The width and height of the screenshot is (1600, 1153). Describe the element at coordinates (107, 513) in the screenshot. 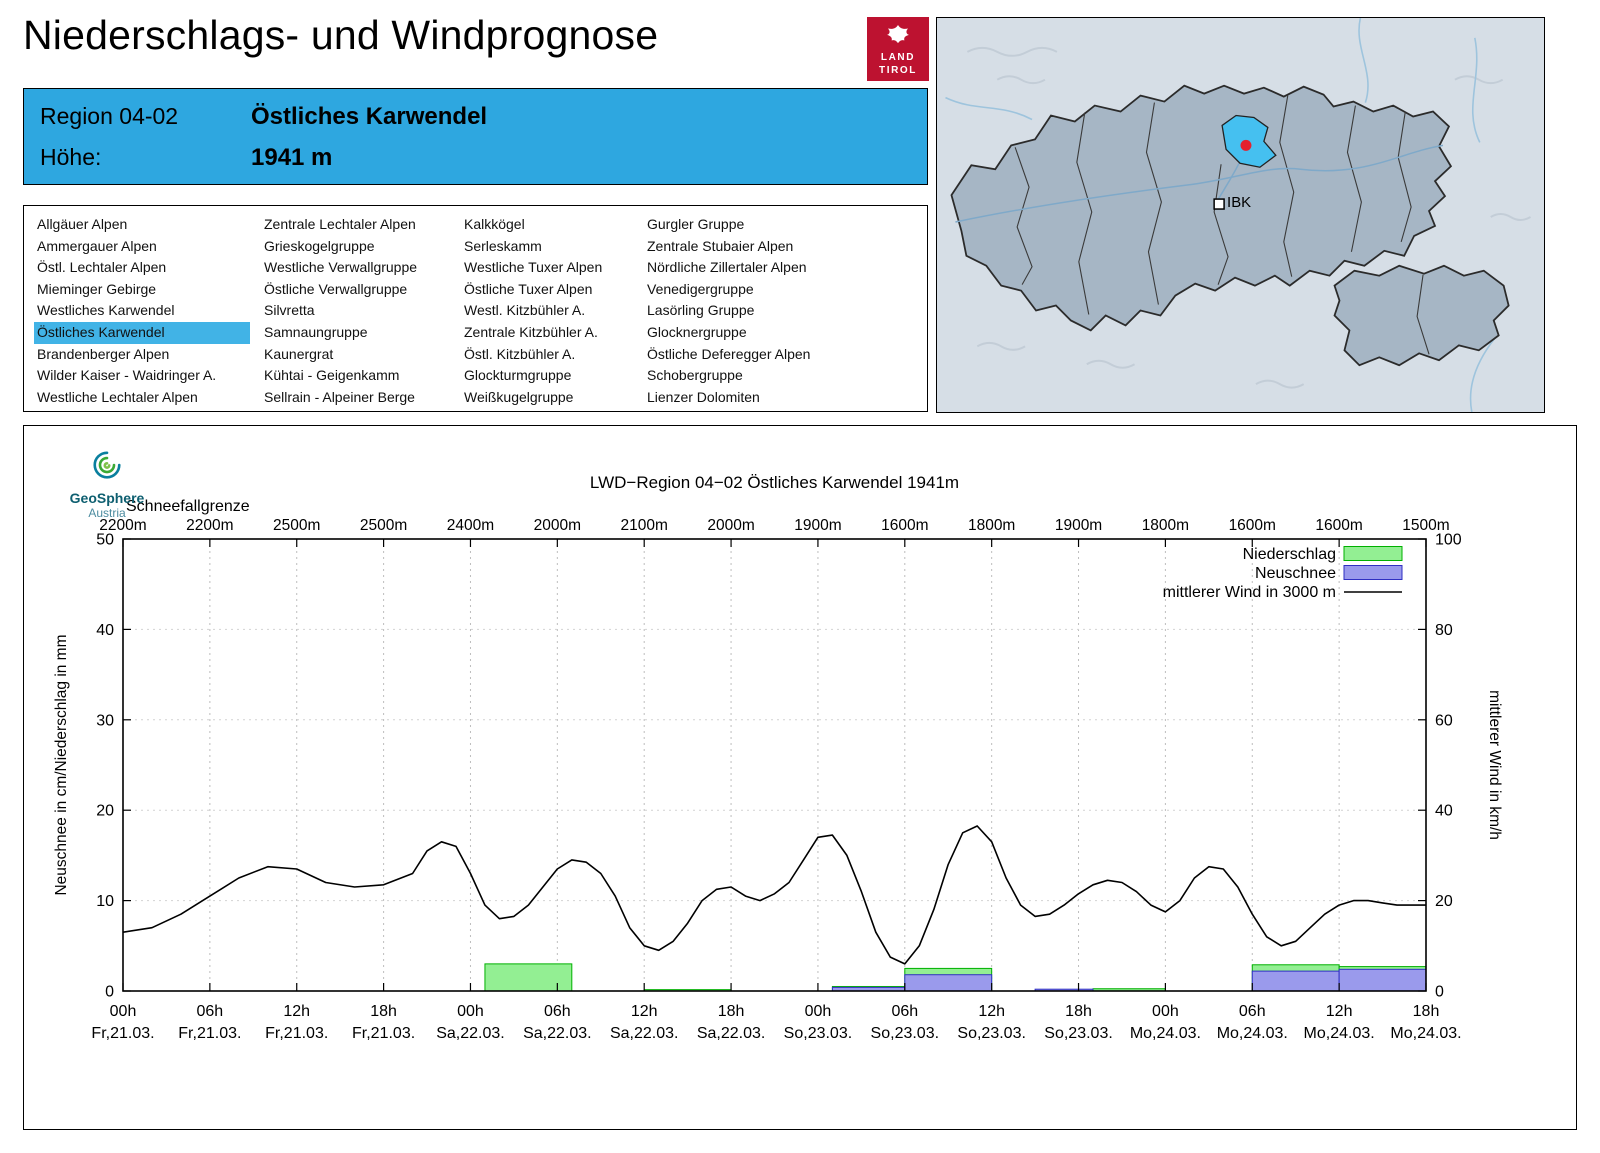

I see `geosphere-country: Austria` at that location.